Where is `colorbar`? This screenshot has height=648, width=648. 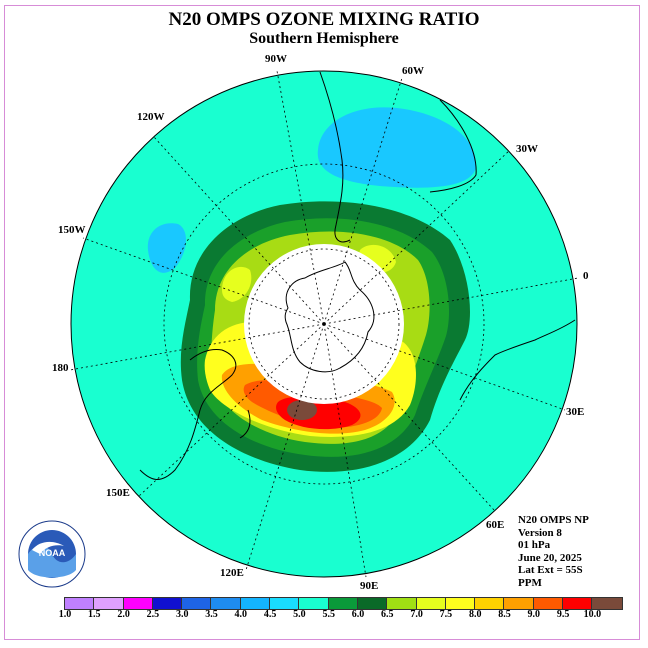
colorbar is located at coordinates (343, 603).